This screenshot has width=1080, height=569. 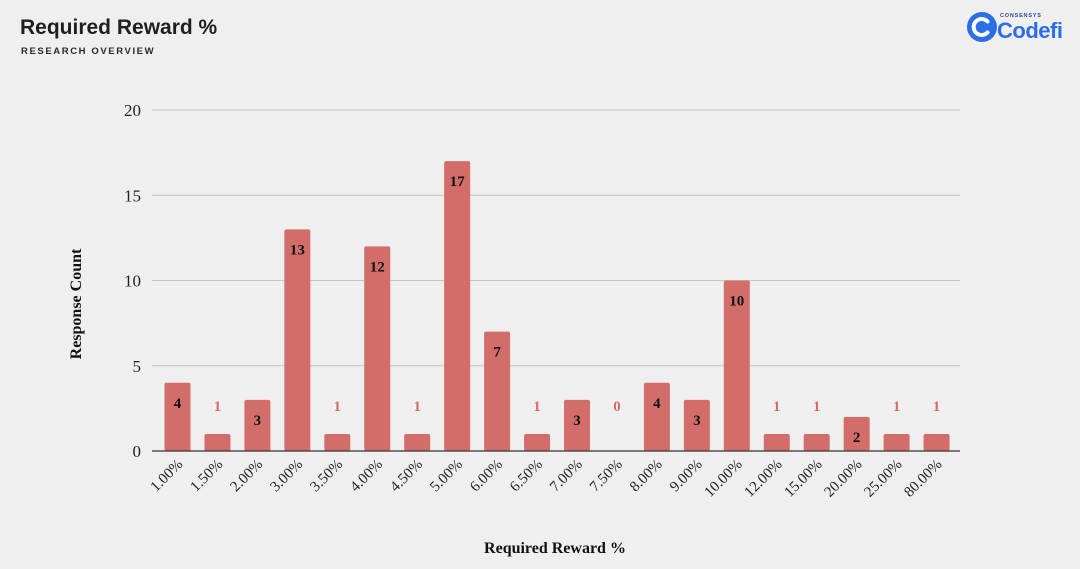 I want to click on y-tick-label: 20, so click(x=132, y=110).